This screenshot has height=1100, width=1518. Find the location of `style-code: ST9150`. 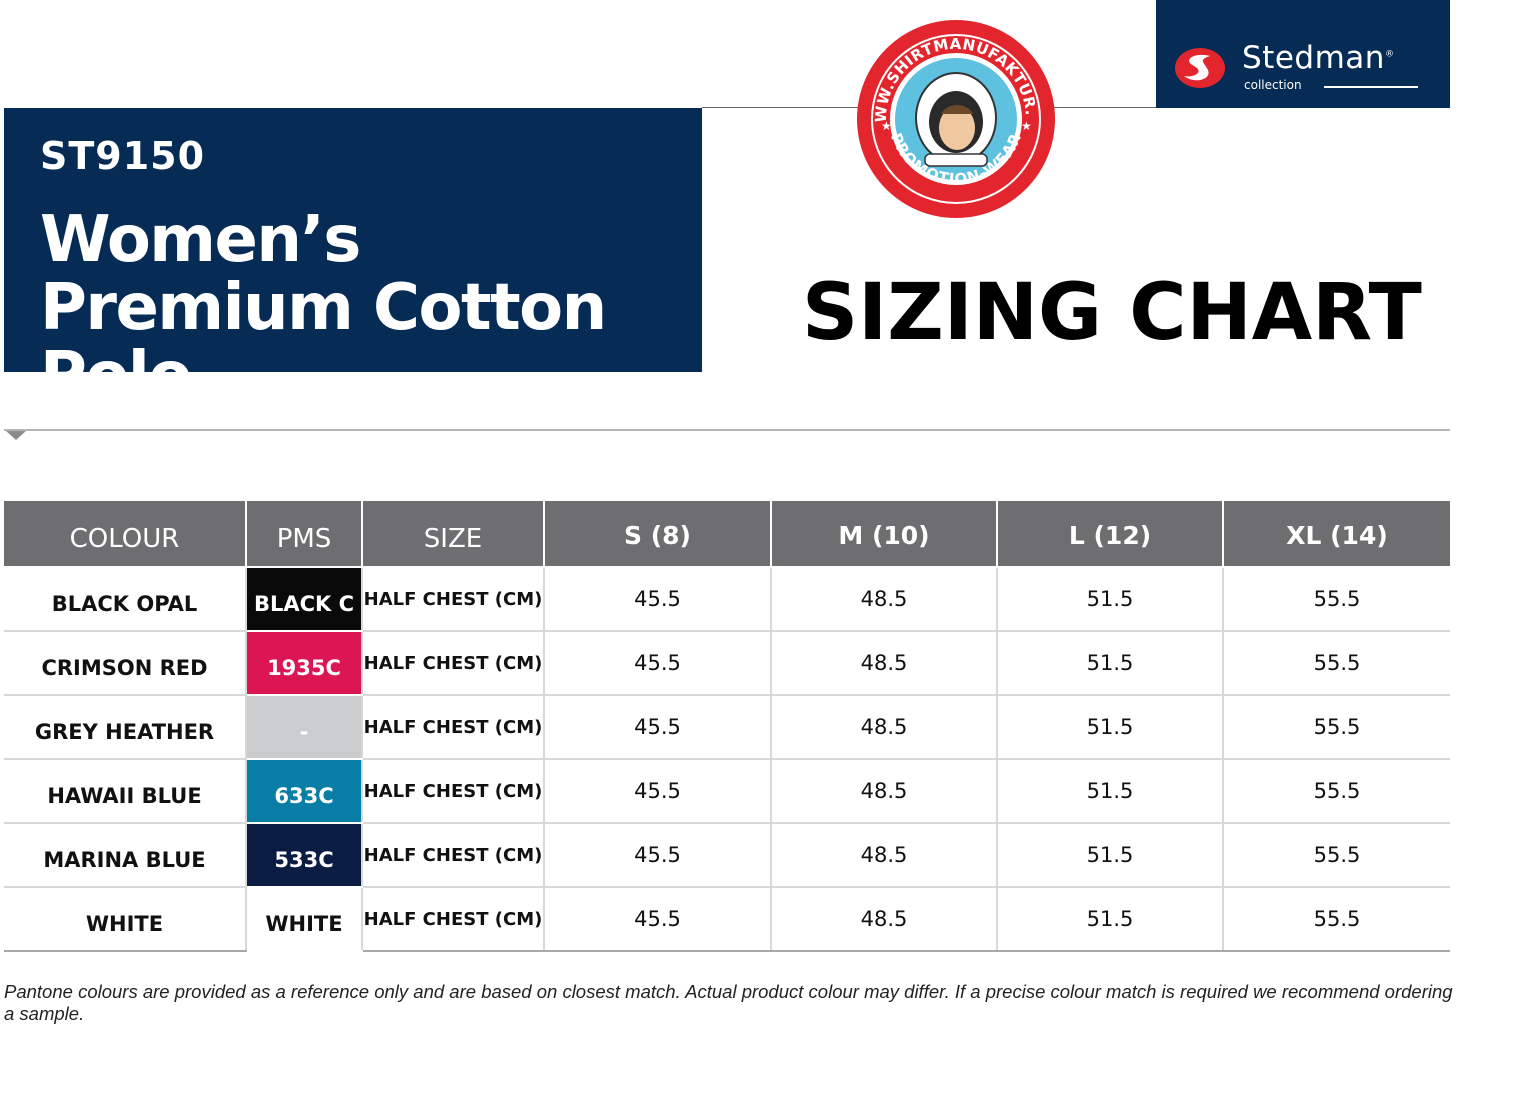

style-code: ST9150 is located at coordinates (123, 156).